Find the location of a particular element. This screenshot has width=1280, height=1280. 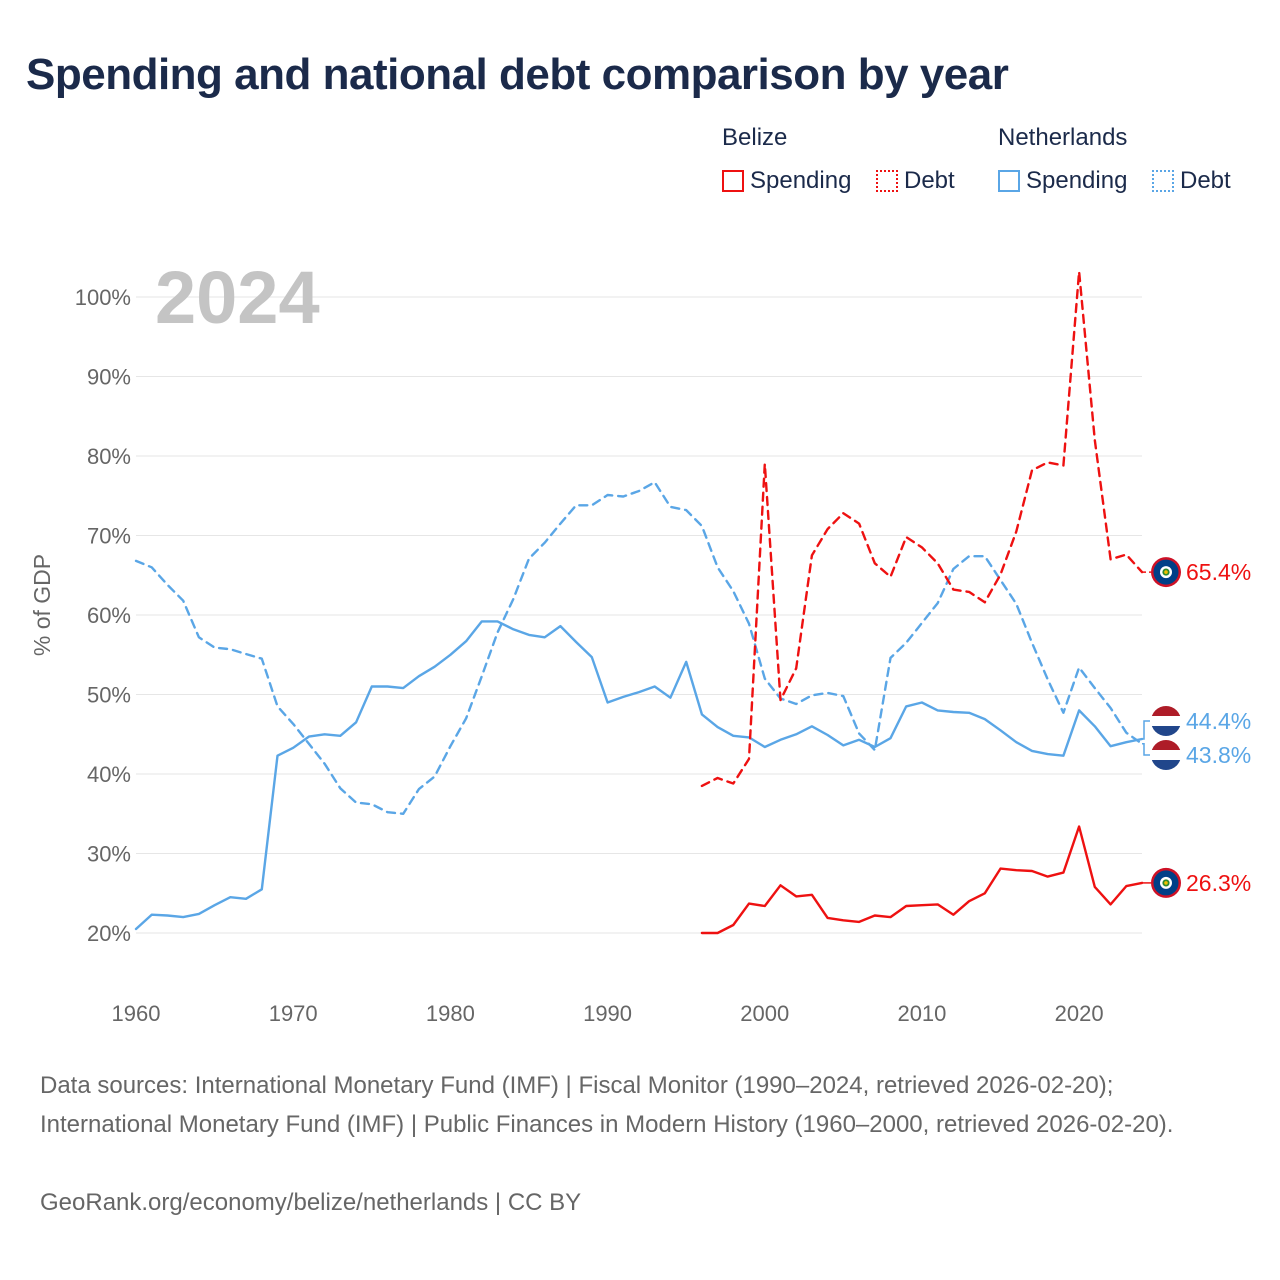

end-value-label-netherlands-spending: 44.4% is located at coordinates (1218, 721).